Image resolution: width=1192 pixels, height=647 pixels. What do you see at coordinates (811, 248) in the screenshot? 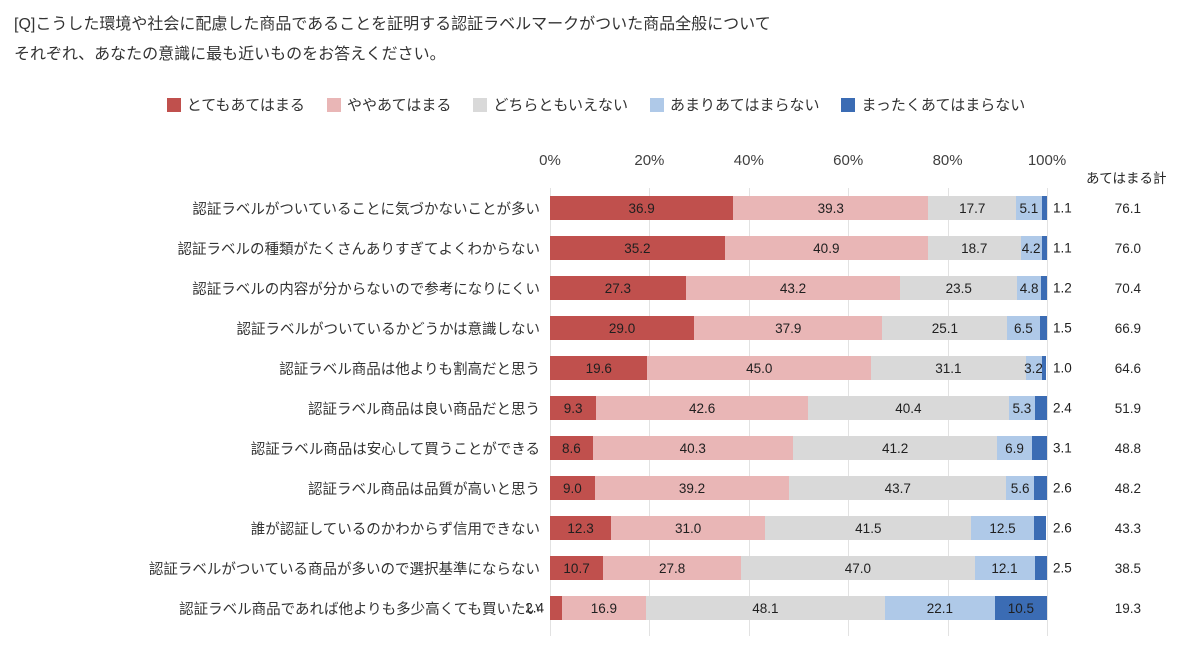
I see `bar-track: 35.2 40.9 18.7 4.2 1.1` at bounding box center [811, 248].